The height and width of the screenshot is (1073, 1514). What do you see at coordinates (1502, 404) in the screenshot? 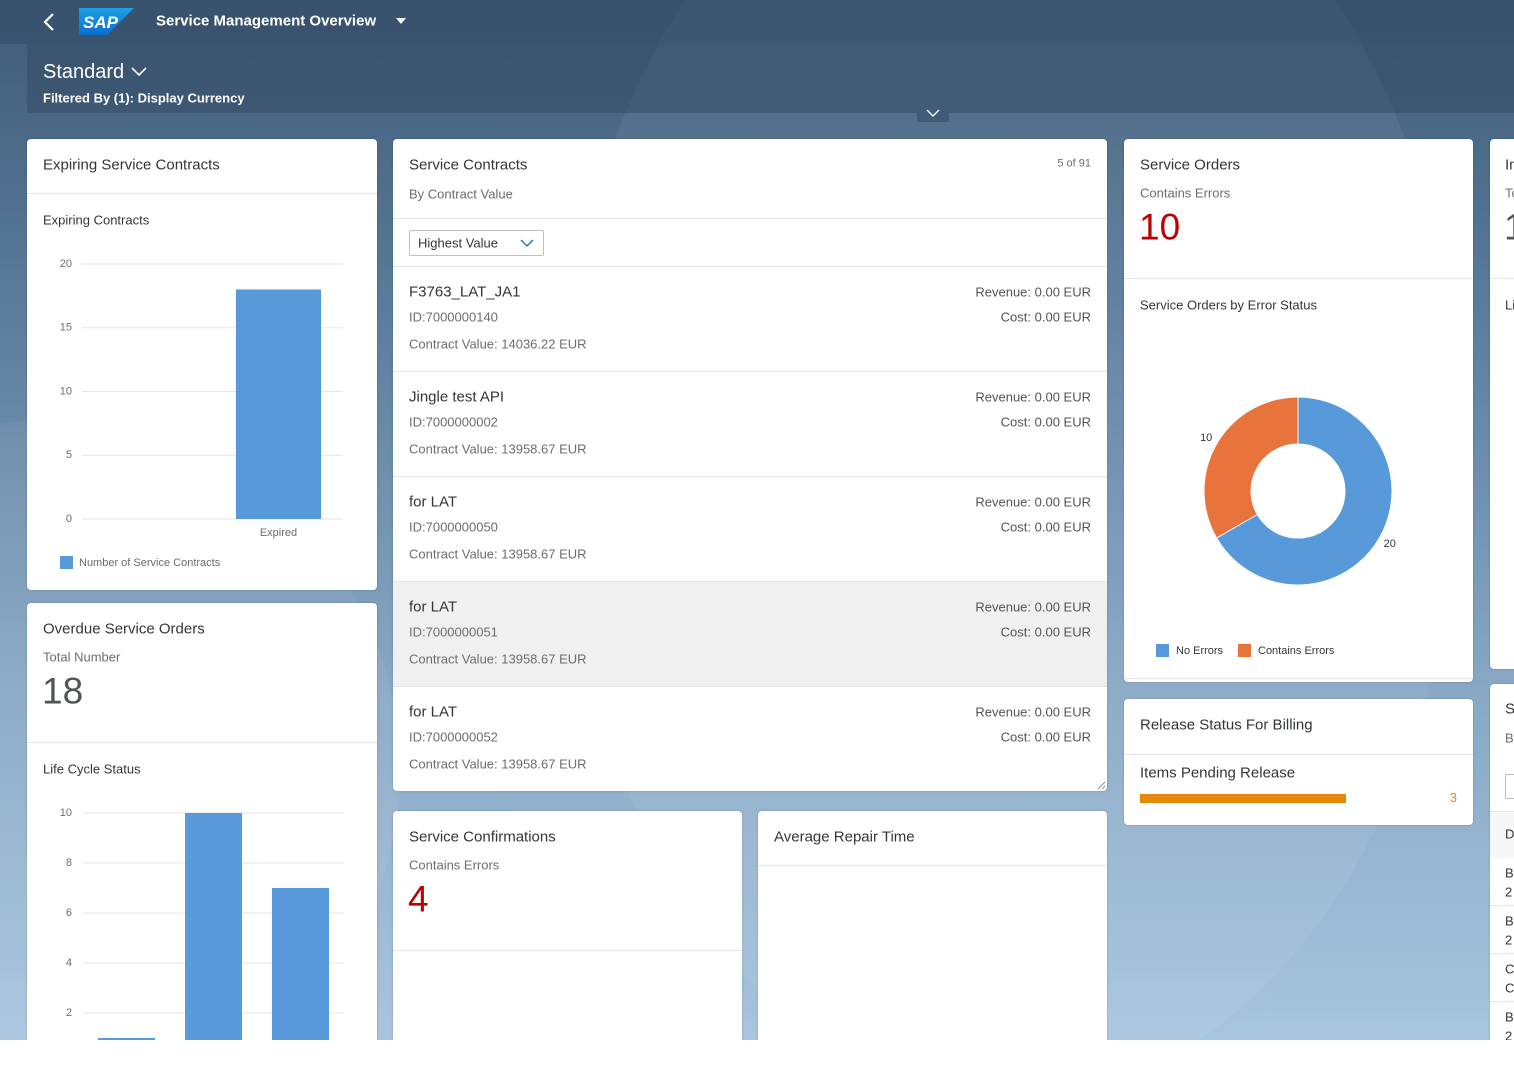
I see `card: In To 1 Li` at bounding box center [1502, 404].